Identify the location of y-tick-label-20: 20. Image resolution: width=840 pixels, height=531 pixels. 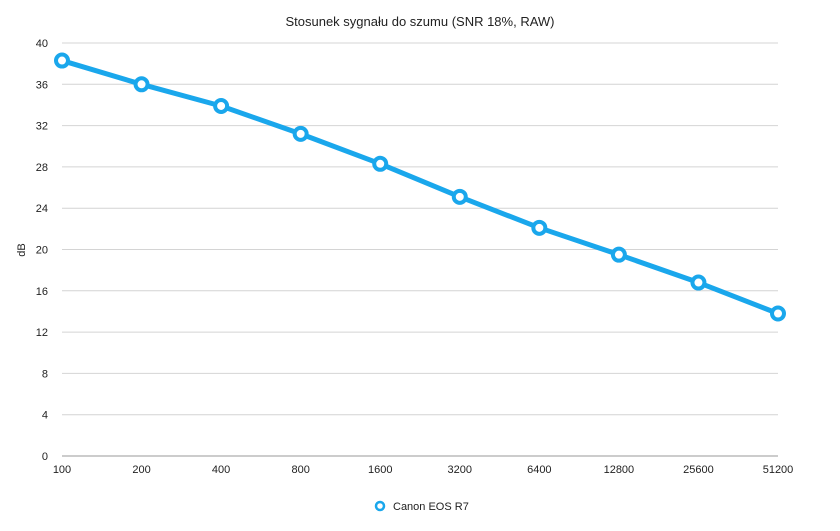
(42, 251).